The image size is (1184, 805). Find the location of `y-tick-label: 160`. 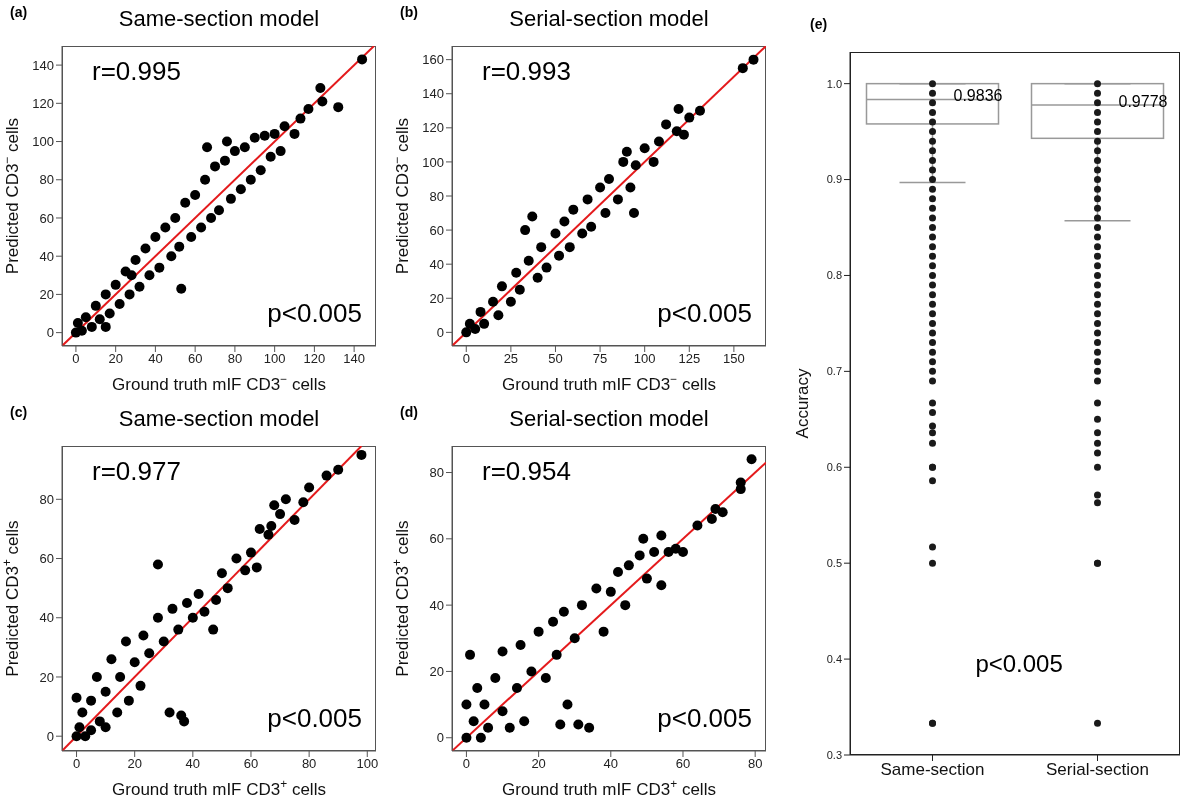

y-tick-label: 160 is located at coordinates (433, 60).